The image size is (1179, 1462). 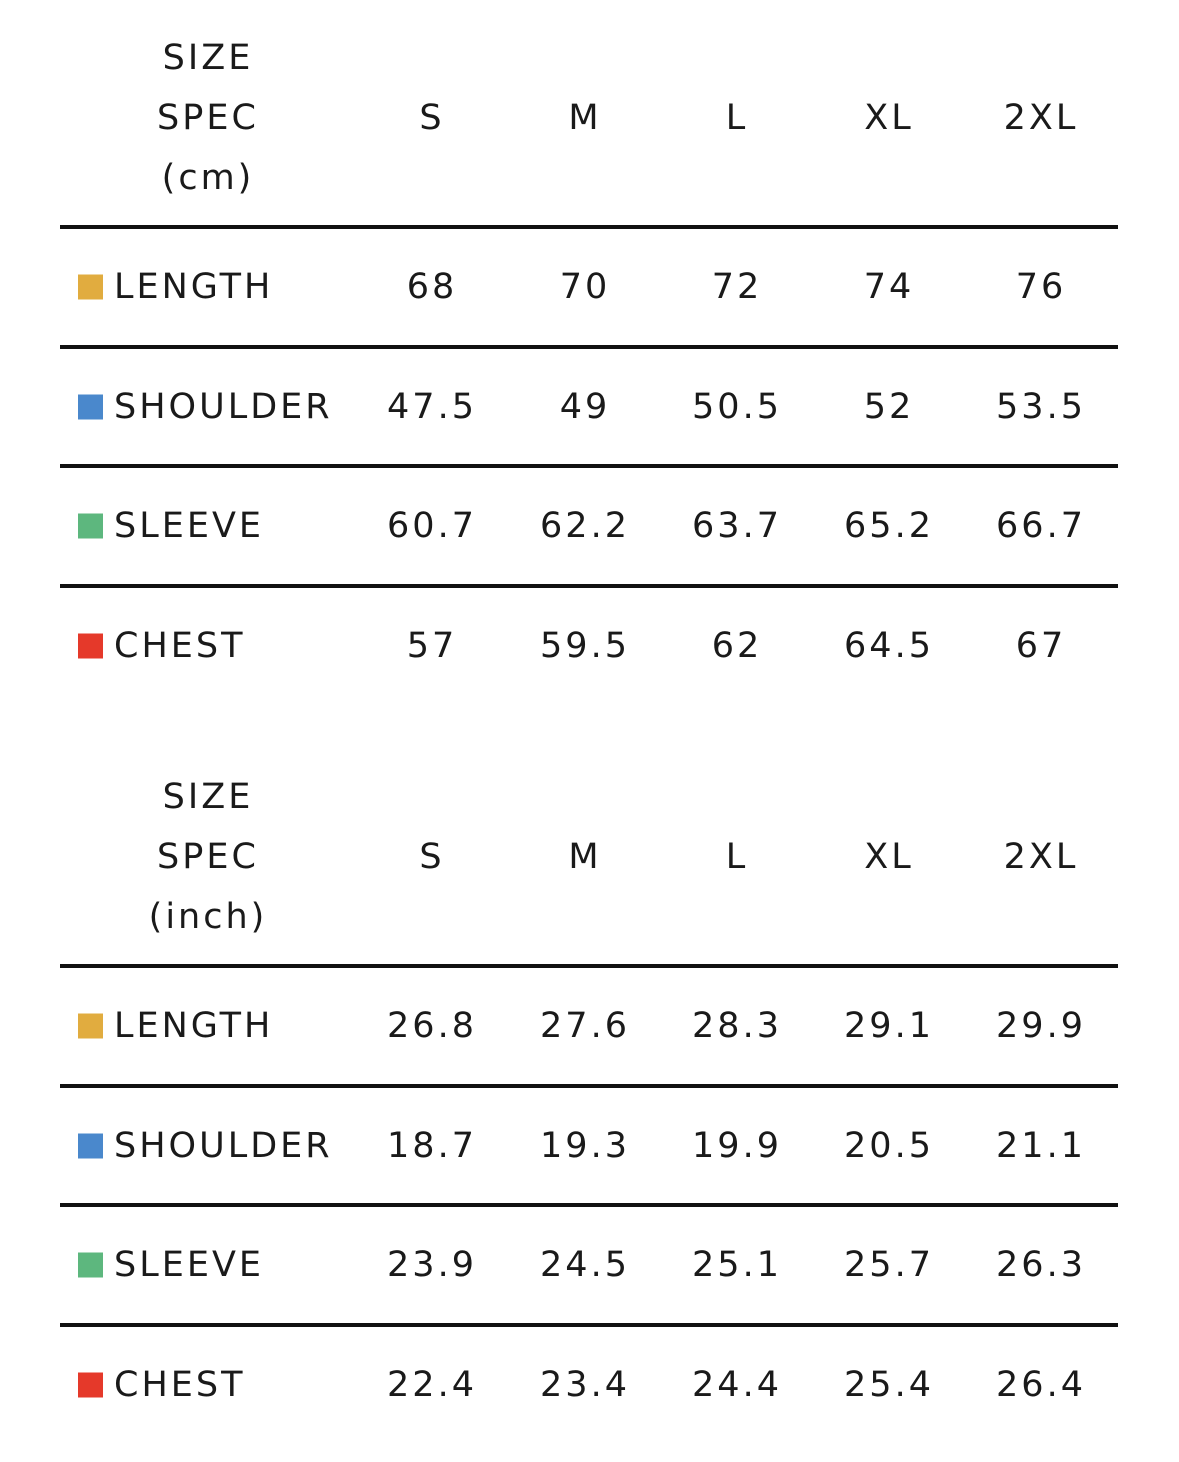 I want to click on cell-value: 23.4, so click(x=585, y=1384).